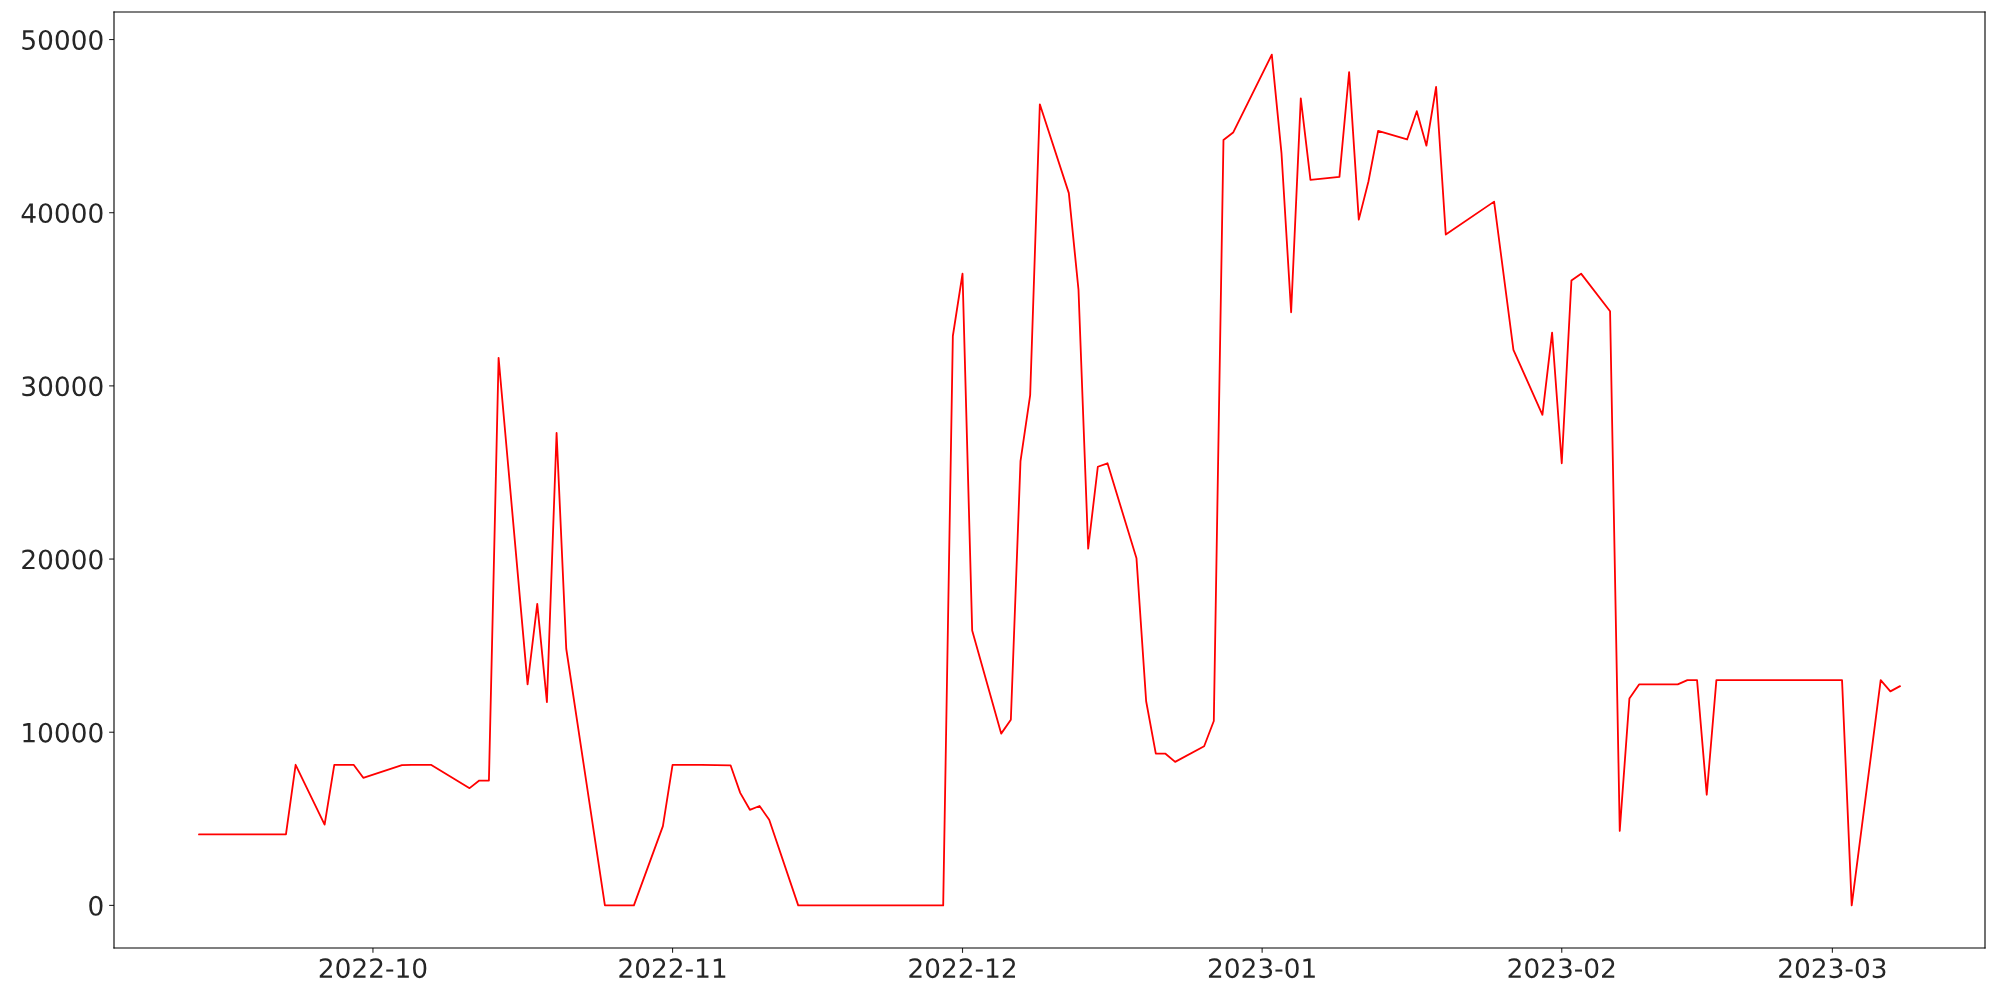 This screenshot has height=1000, width=2000. What do you see at coordinates (1832, 968) in the screenshot?
I see `x-tick-label: 2023-03` at bounding box center [1832, 968].